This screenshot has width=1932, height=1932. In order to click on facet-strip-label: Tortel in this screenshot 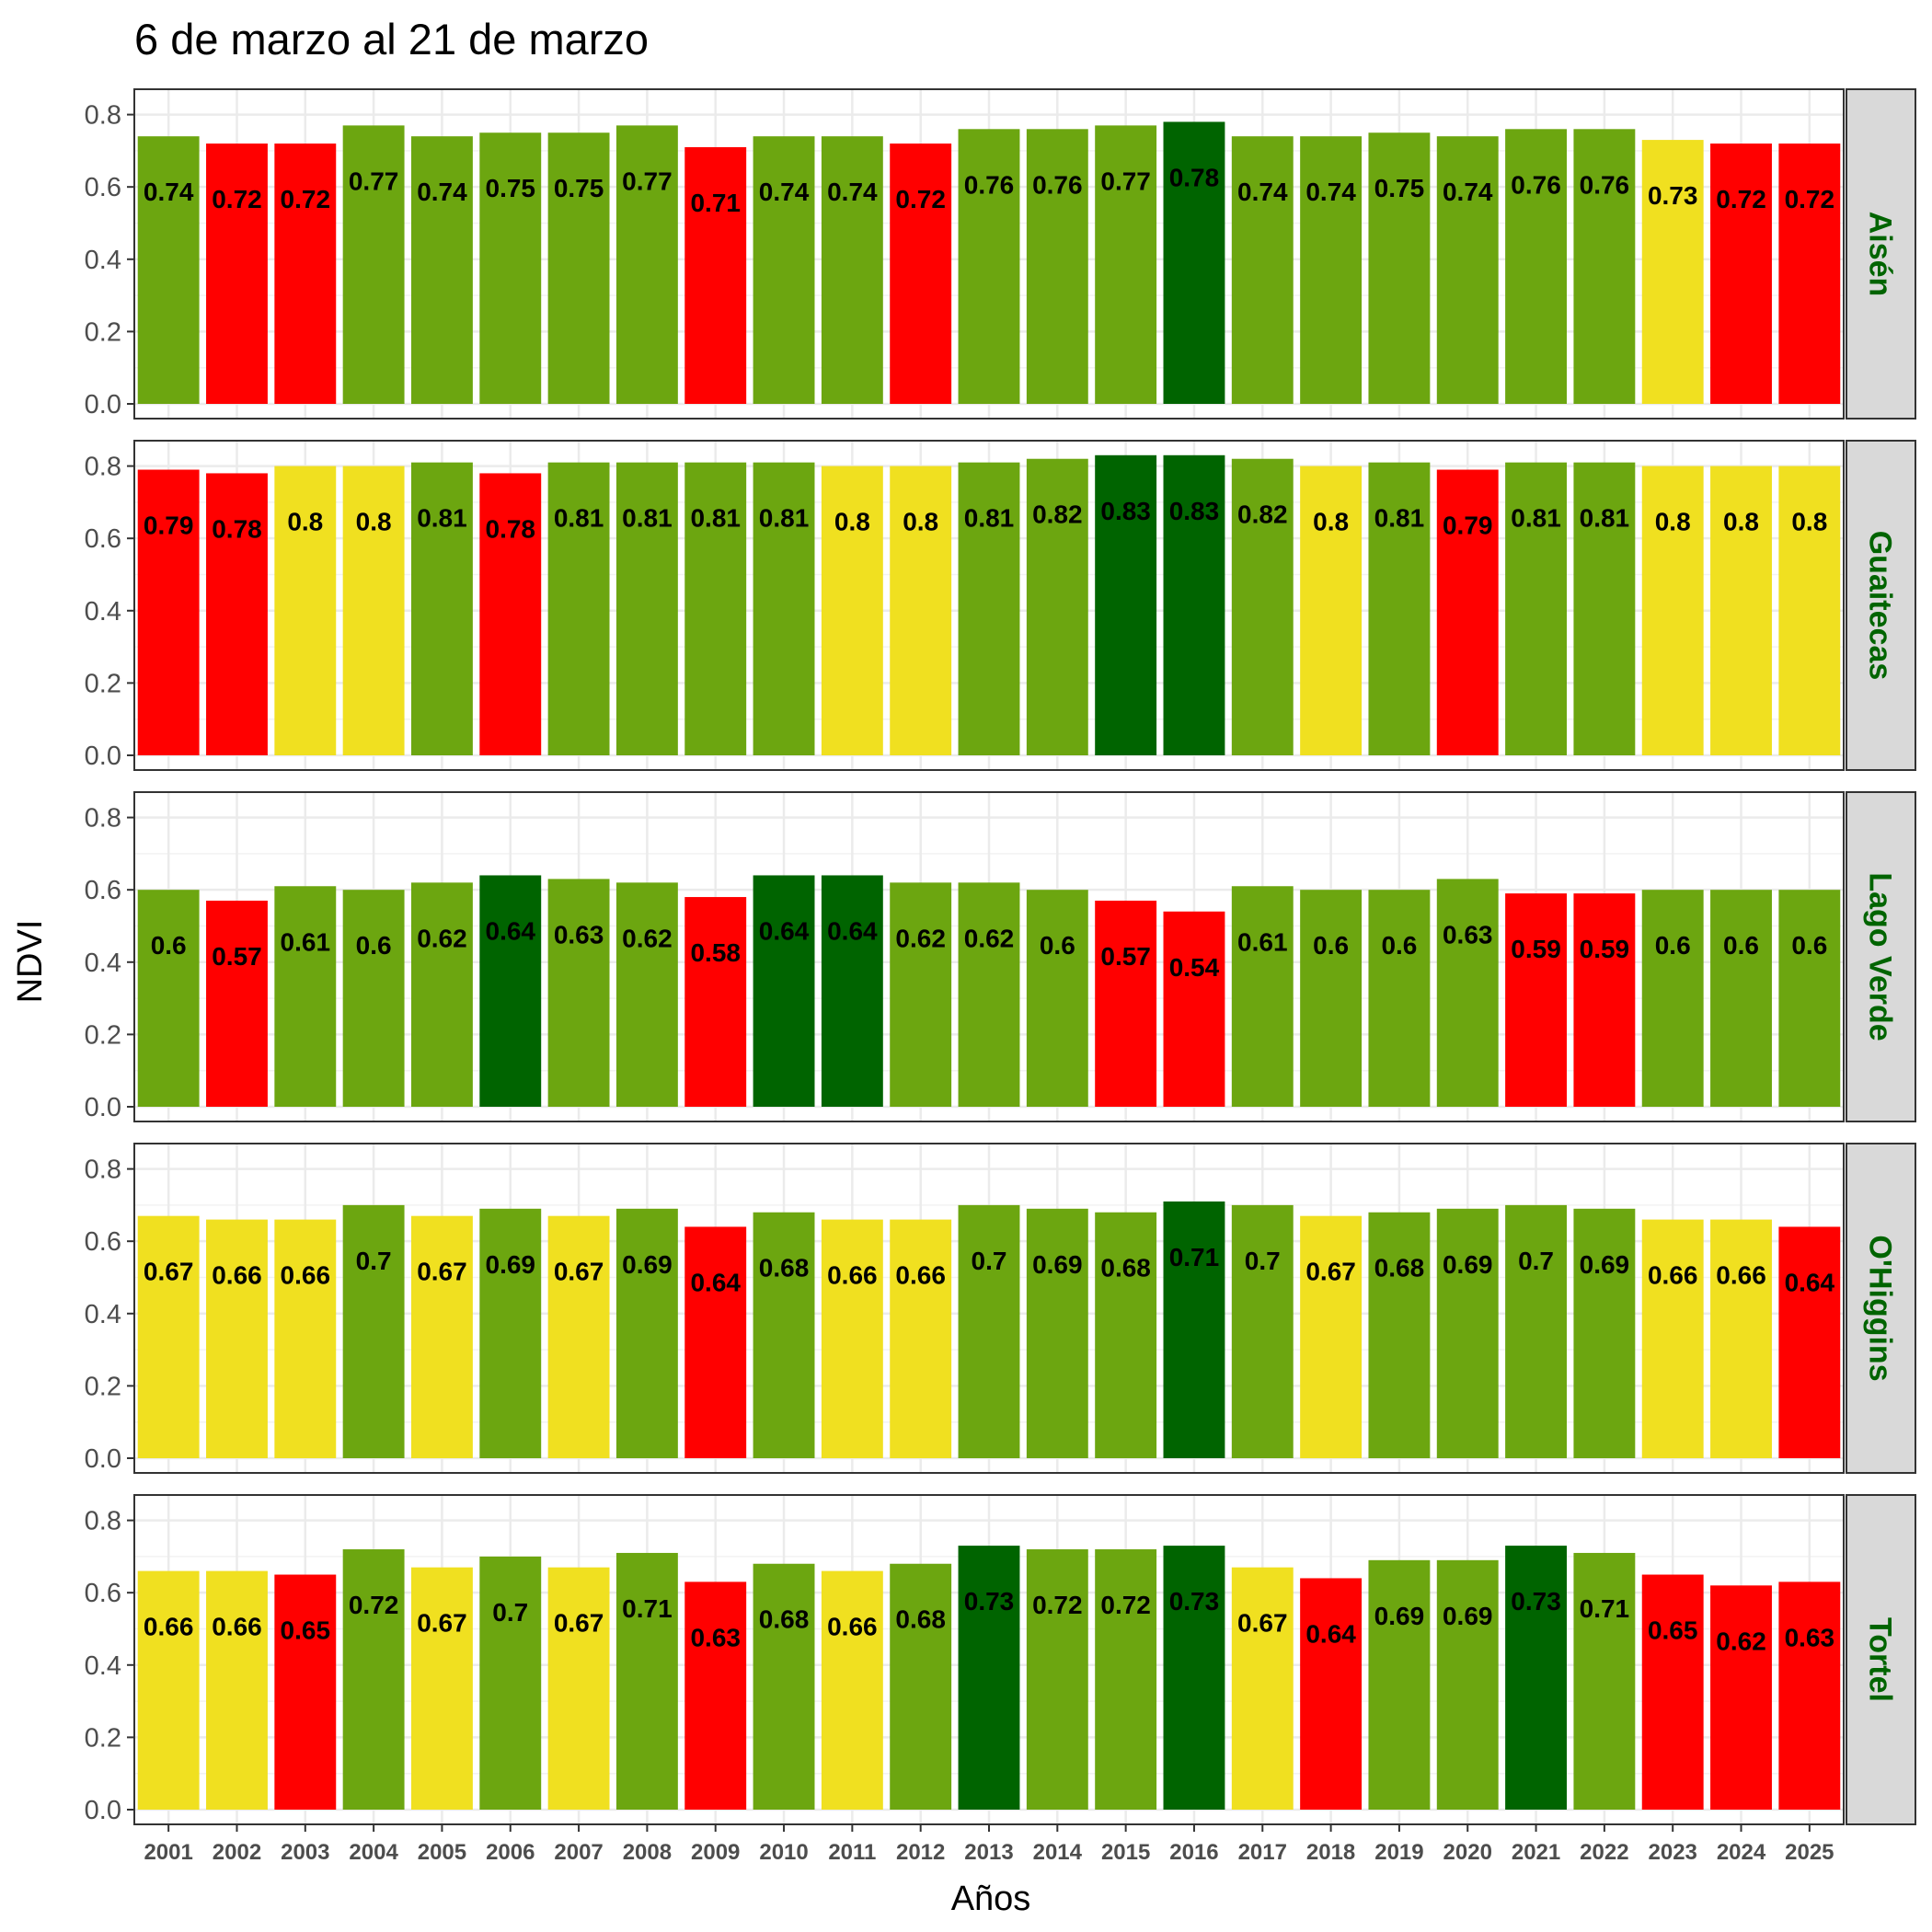, I will do `click(1880, 1659)`.